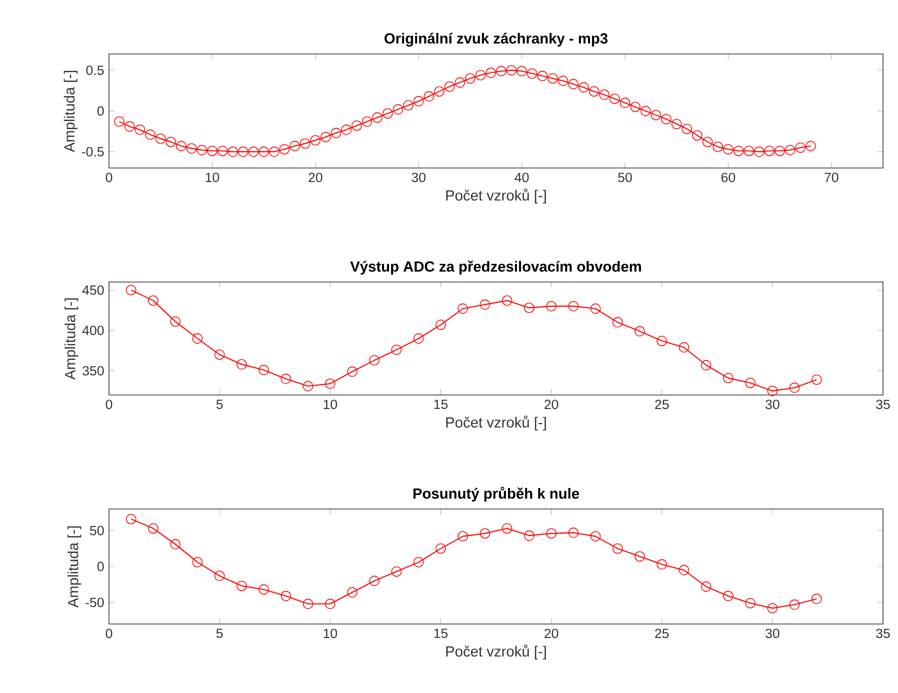 The height and width of the screenshot is (693, 898). What do you see at coordinates (496, 39) in the screenshot?
I see `chart-title: Originální zvuk záchranky - mp3` at bounding box center [496, 39].